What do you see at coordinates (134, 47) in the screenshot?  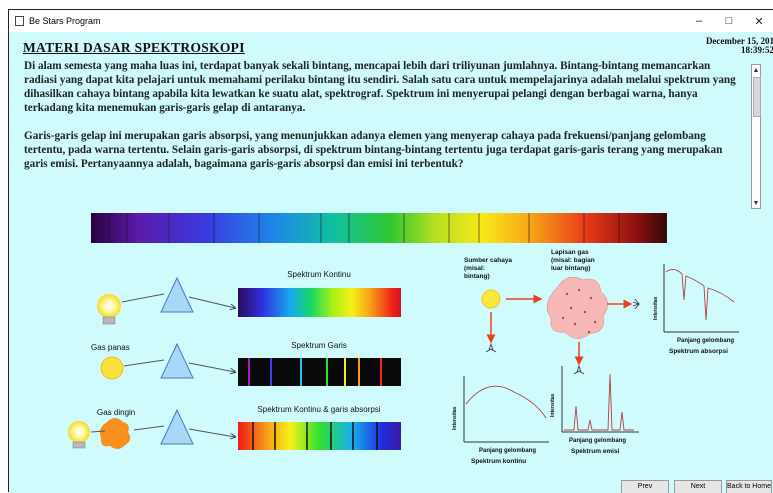 I see `page-heading: MATERI DASAR SPEKTROSKOPI` at bounding box center [134, 47].